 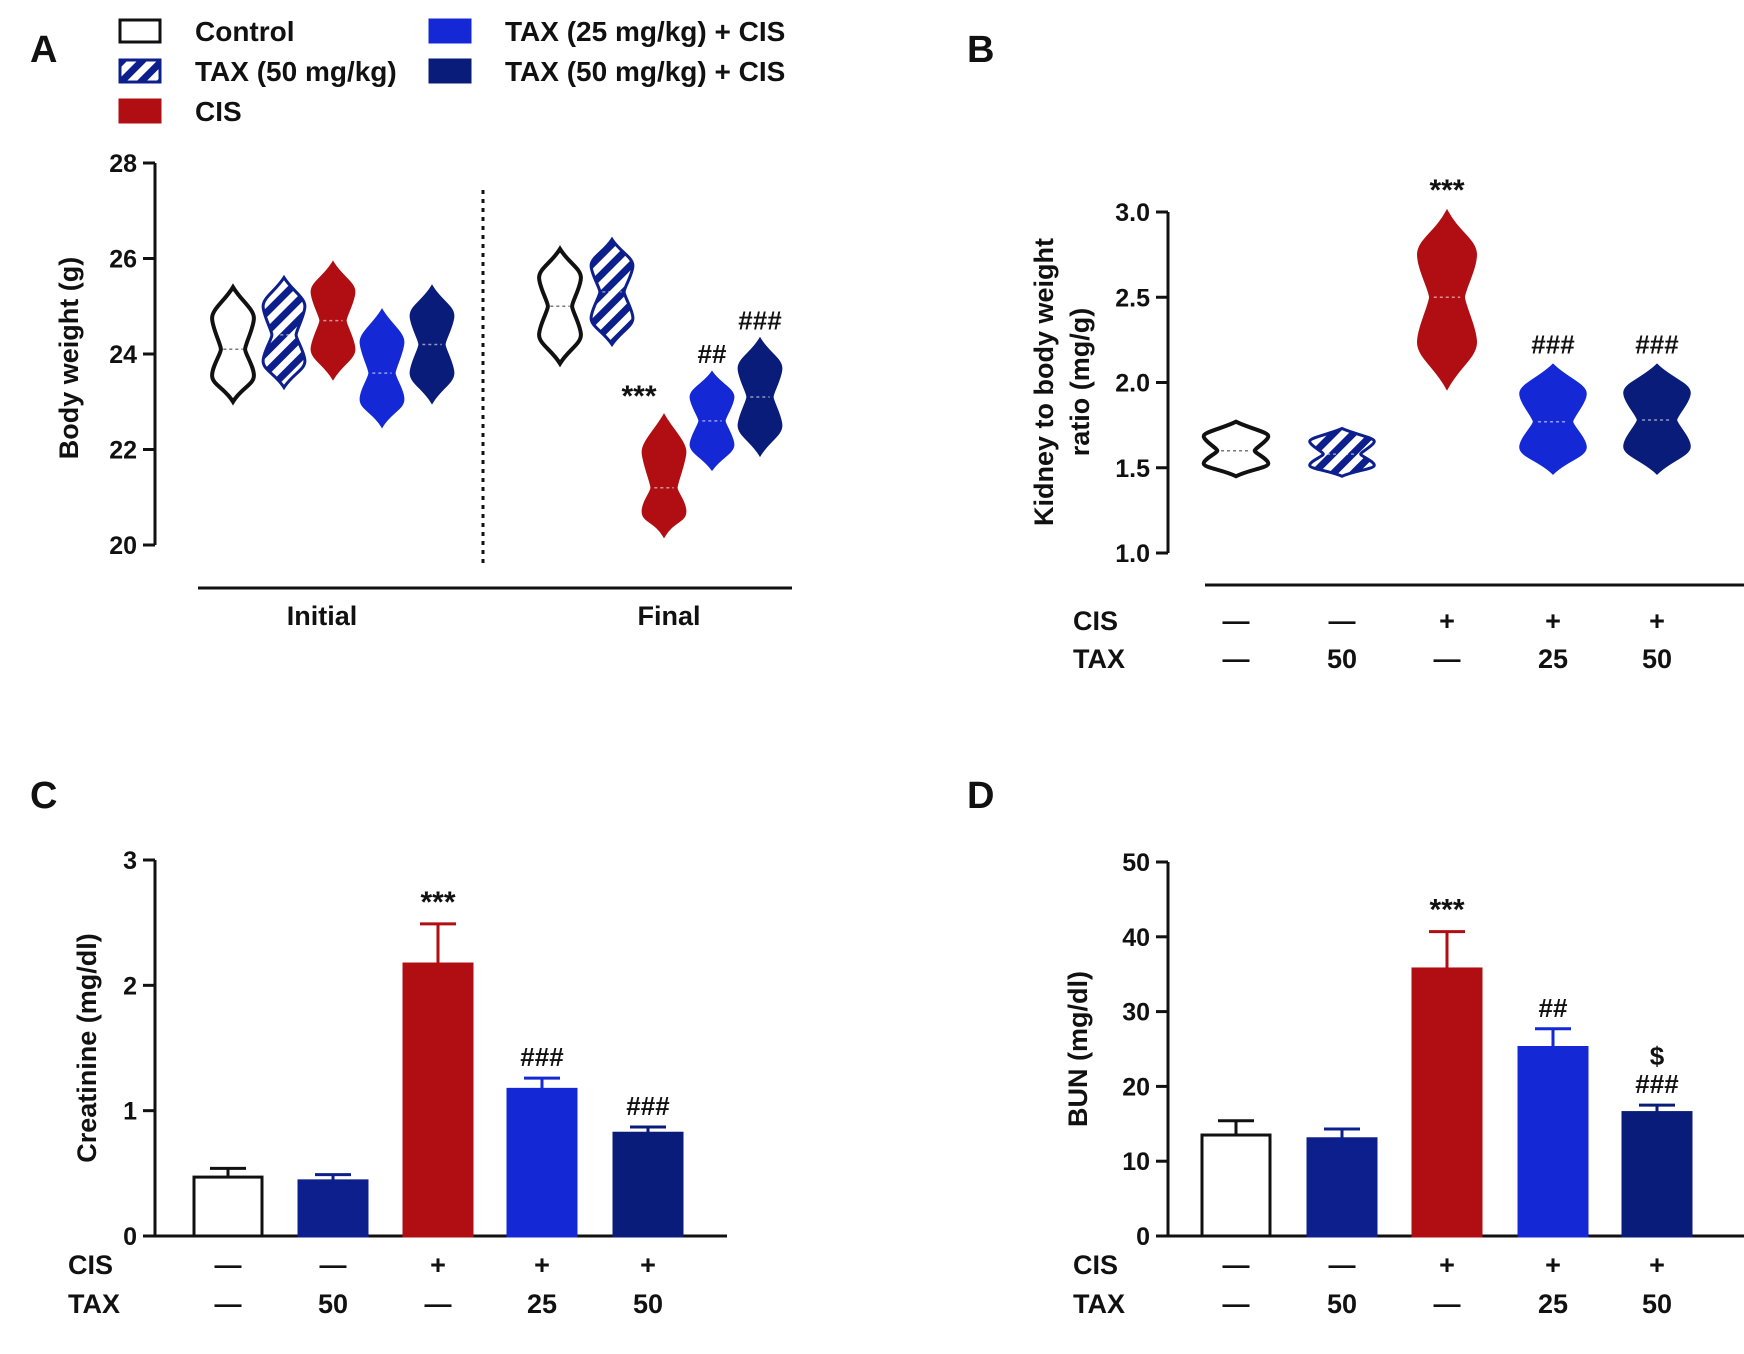 What do you see at coordinates (130, 861) in the screenshot?
I see `2-y-tick-label: 3` at bounding box center [130, 861].